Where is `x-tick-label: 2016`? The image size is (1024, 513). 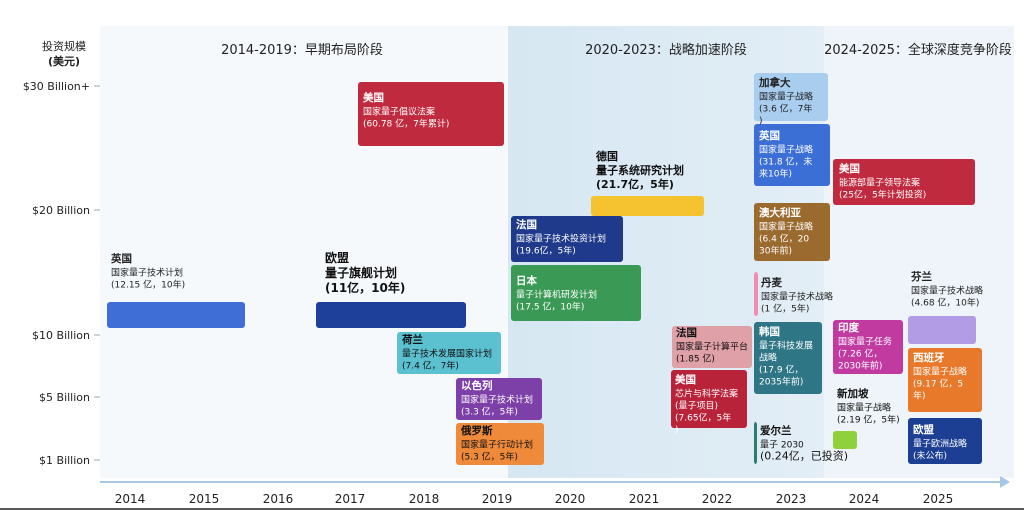 x-tick-label: 2016 is located at coordinates (278, 499).